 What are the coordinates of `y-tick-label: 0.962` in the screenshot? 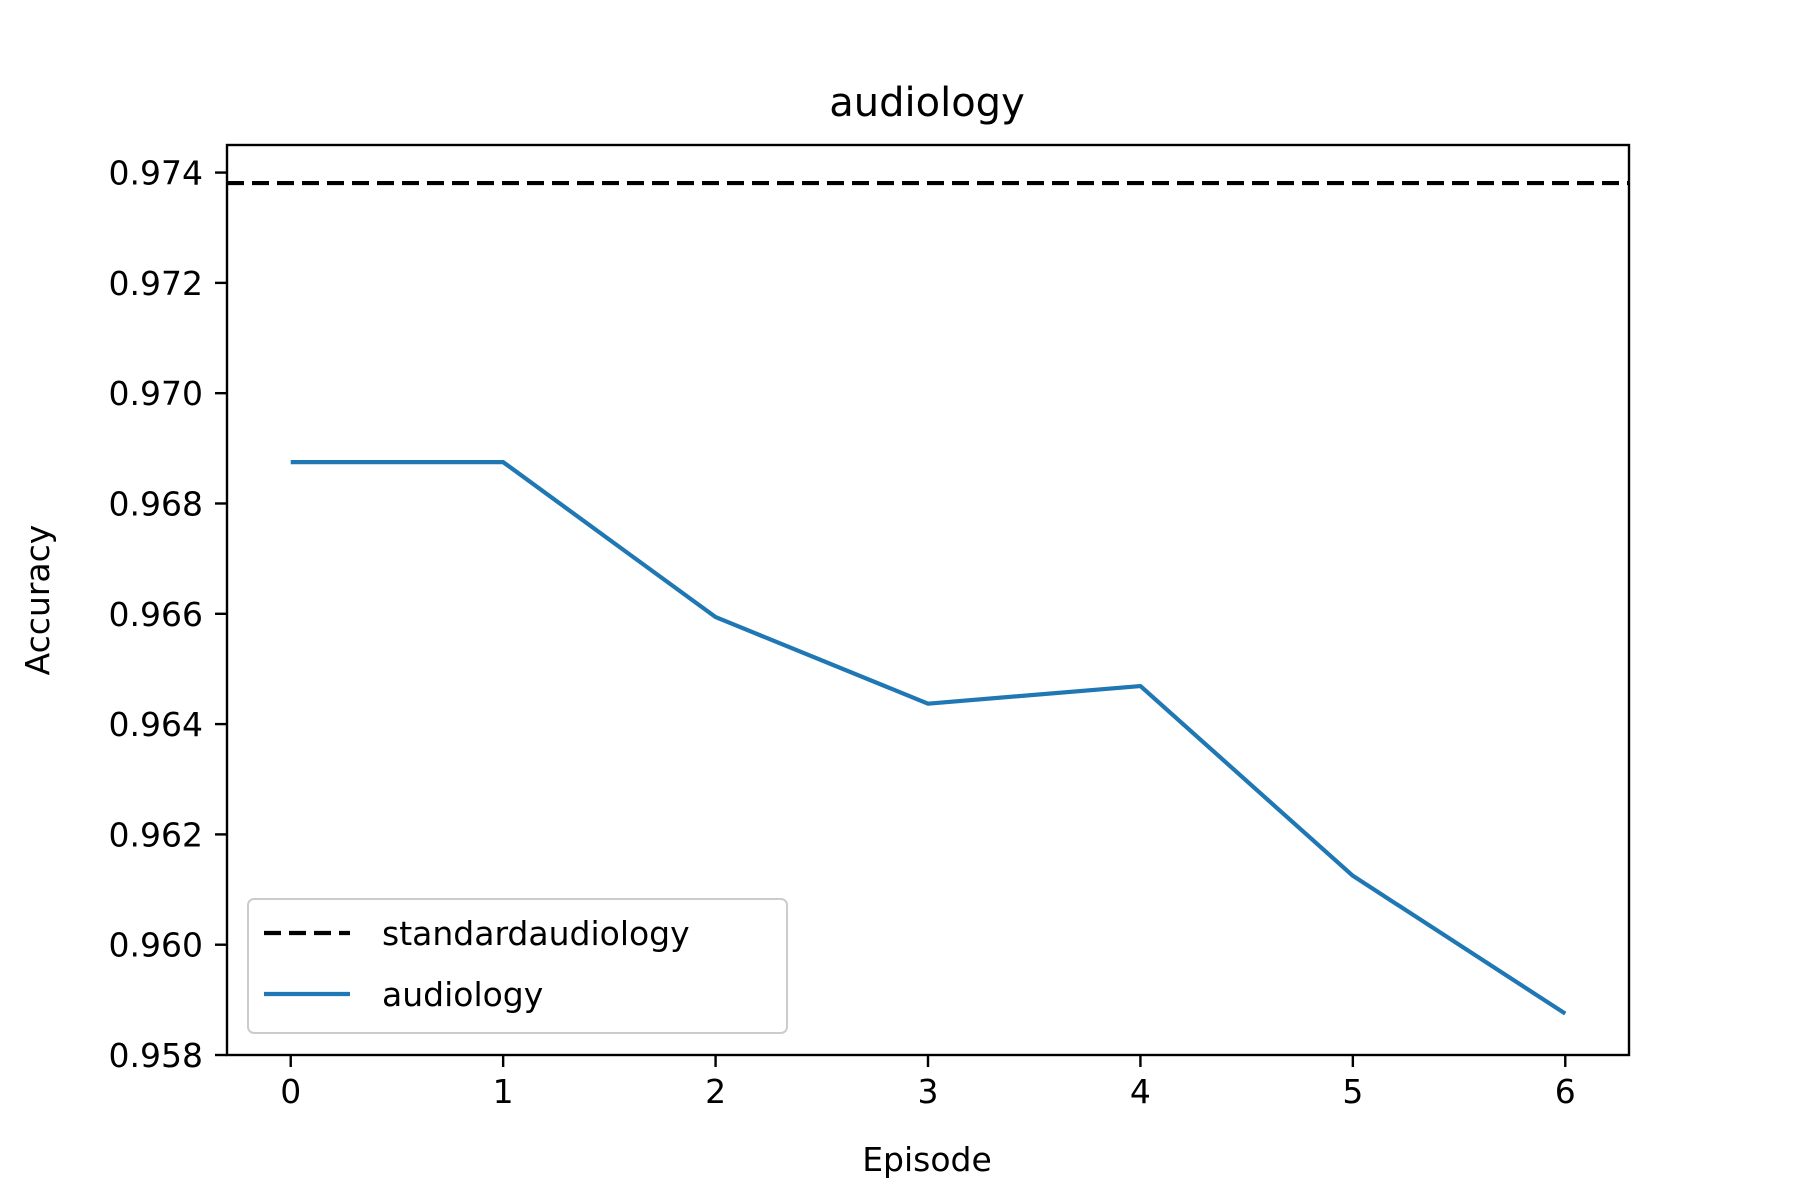 It's located at (156, 834).